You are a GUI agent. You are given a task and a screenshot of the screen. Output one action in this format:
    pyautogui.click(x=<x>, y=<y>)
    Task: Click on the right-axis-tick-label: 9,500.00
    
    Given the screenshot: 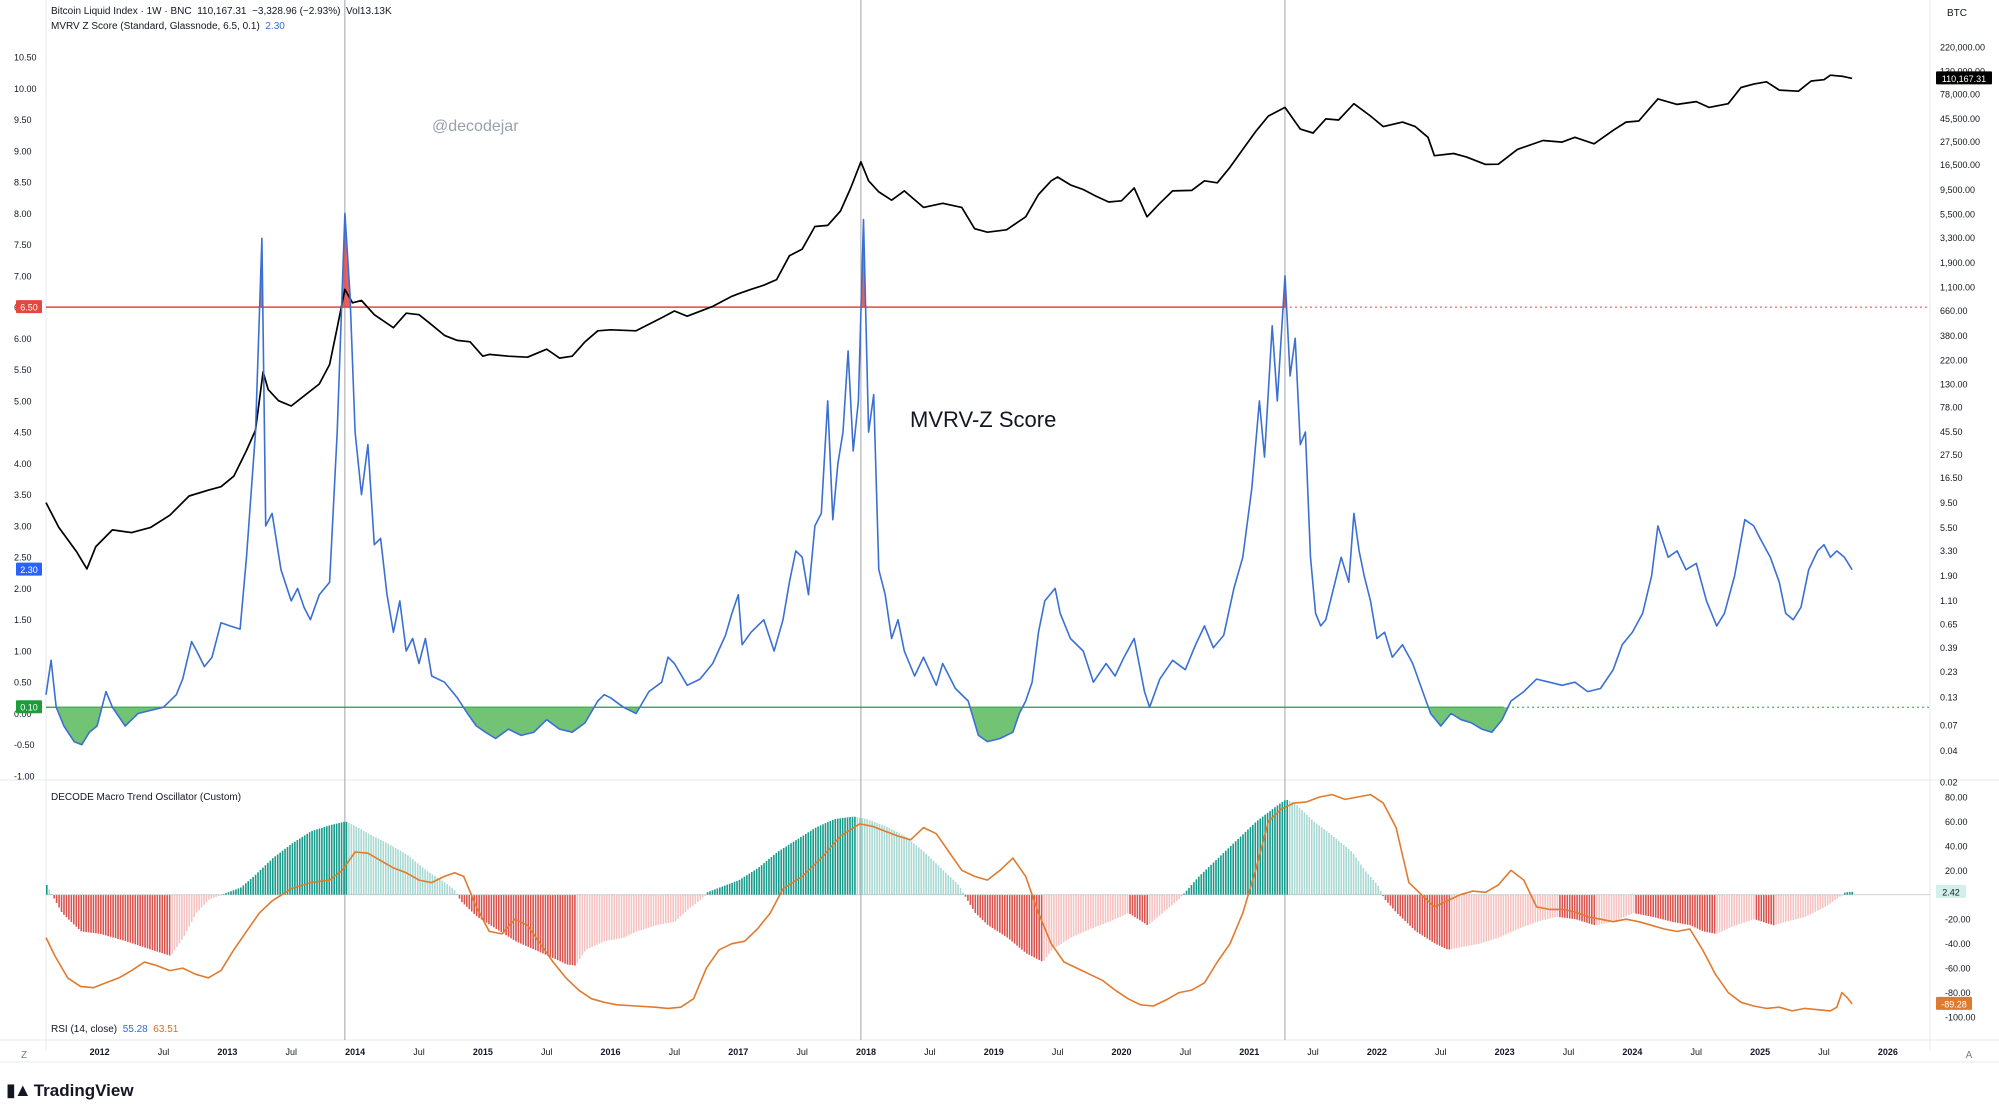 What is the action you would take?
    pyautogui.click(x=1957, y=190)
    